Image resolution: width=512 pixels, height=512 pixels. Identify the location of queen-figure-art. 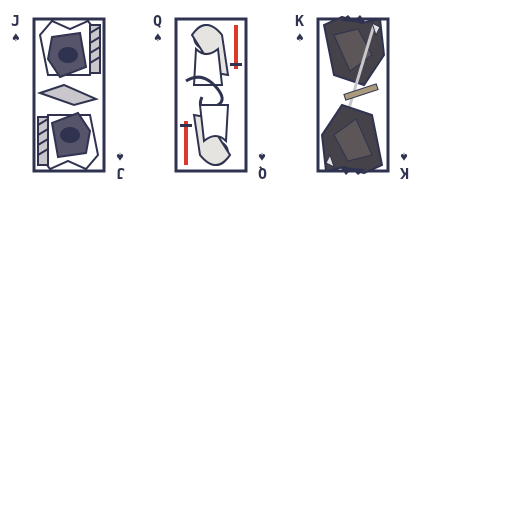
(211, 95).